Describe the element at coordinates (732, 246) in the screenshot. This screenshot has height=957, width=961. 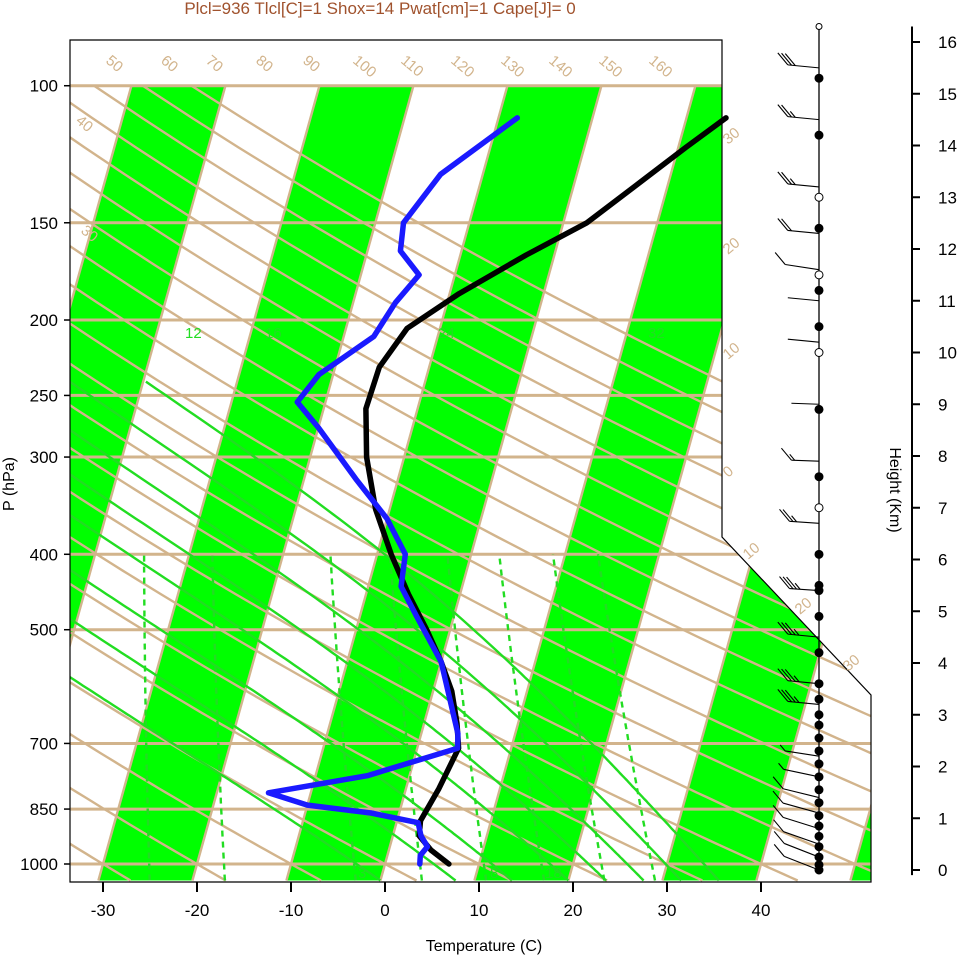
I see `isotherm-label: 20` at that location.